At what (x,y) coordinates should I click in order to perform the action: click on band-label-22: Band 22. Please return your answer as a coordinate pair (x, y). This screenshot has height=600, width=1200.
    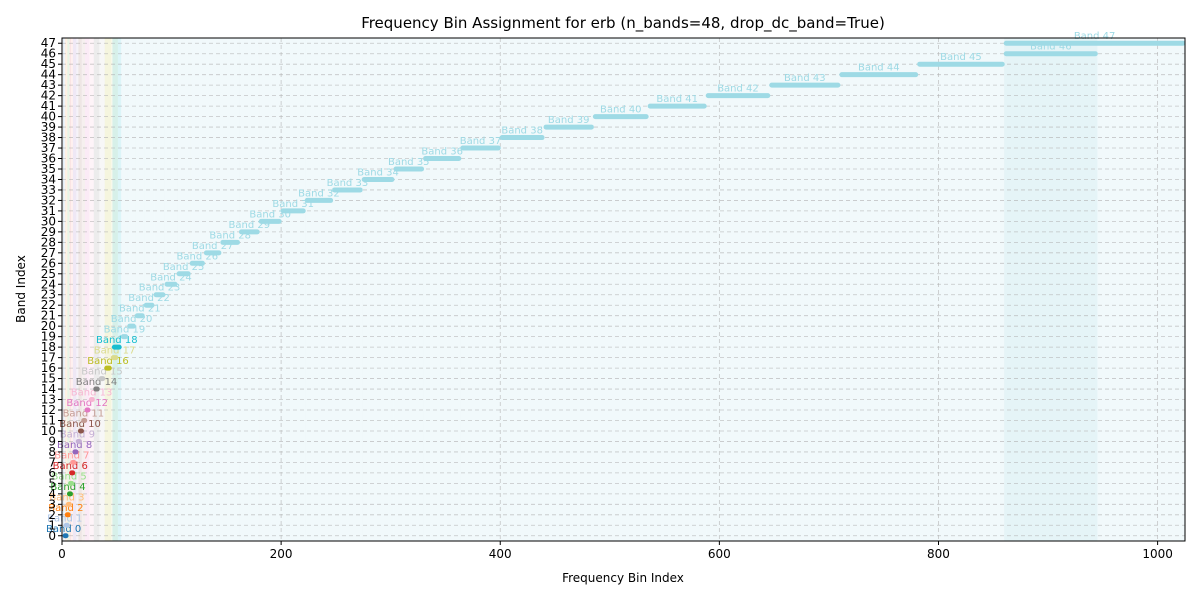
    Looking at the image, I should click on (149, 298).